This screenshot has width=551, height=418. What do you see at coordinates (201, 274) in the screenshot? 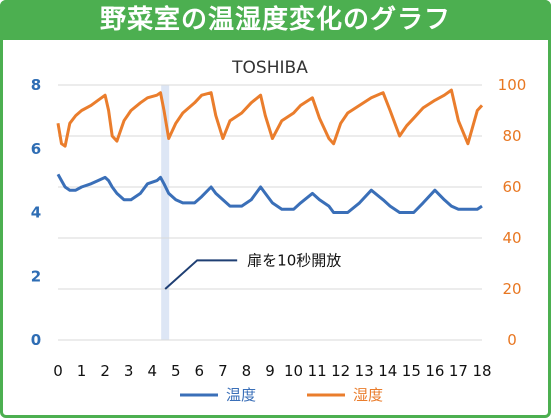
I see `annotation-leader` at bounding box center [201, 274].